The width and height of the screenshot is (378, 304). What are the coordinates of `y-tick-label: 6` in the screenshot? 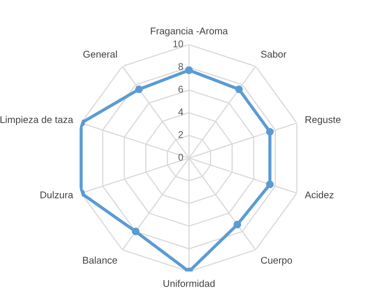 It's located at (181, 89).